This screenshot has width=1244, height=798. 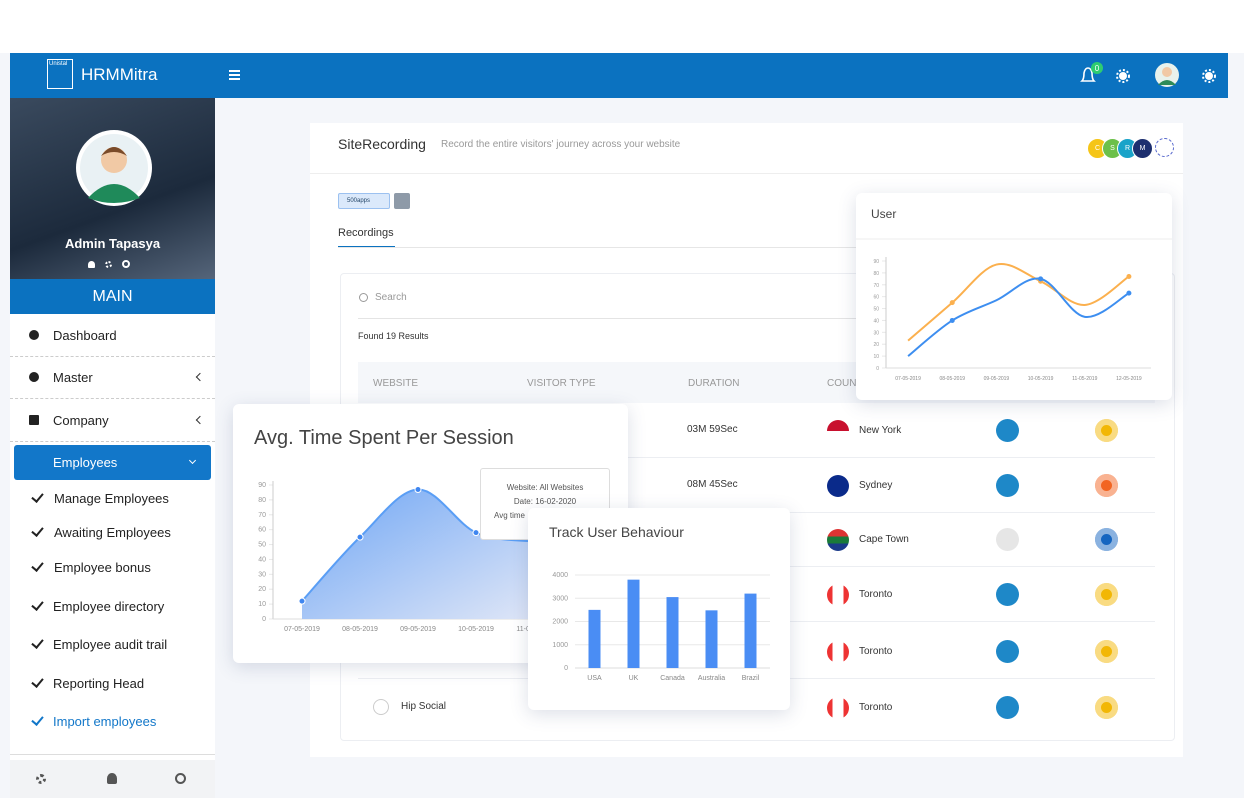 What do you see at coordinates (876, 333) in the screenshot?
I see `y-tick-label: 30` at bounding box center [876, 333].